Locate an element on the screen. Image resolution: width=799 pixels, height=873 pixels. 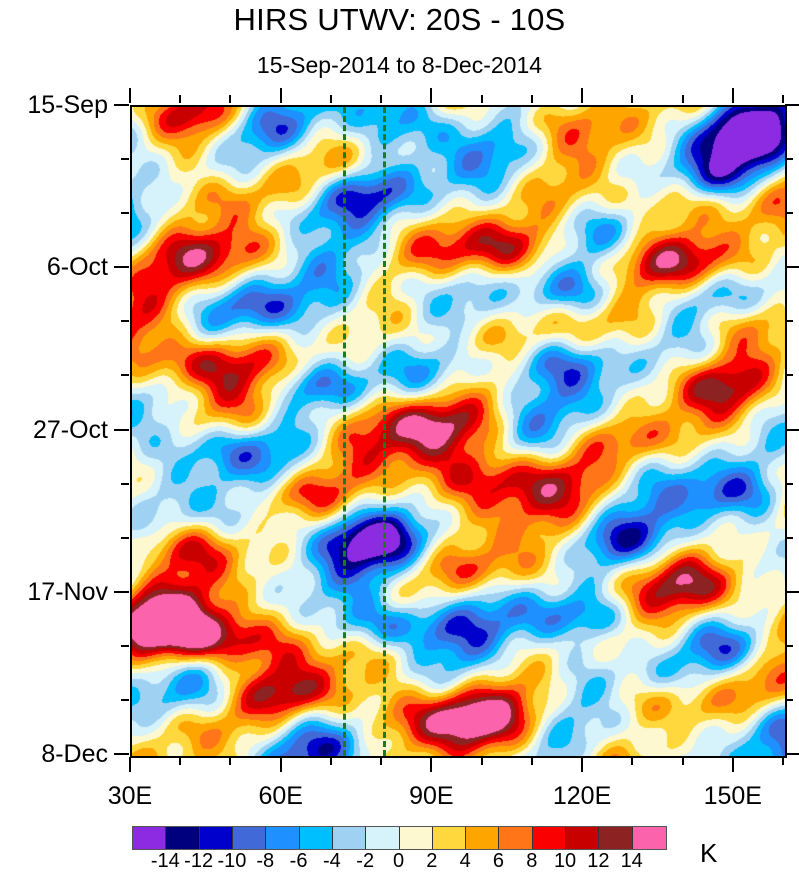
y-axis-label-17-nov: 17-Nov is located at coordinates (67, 591).